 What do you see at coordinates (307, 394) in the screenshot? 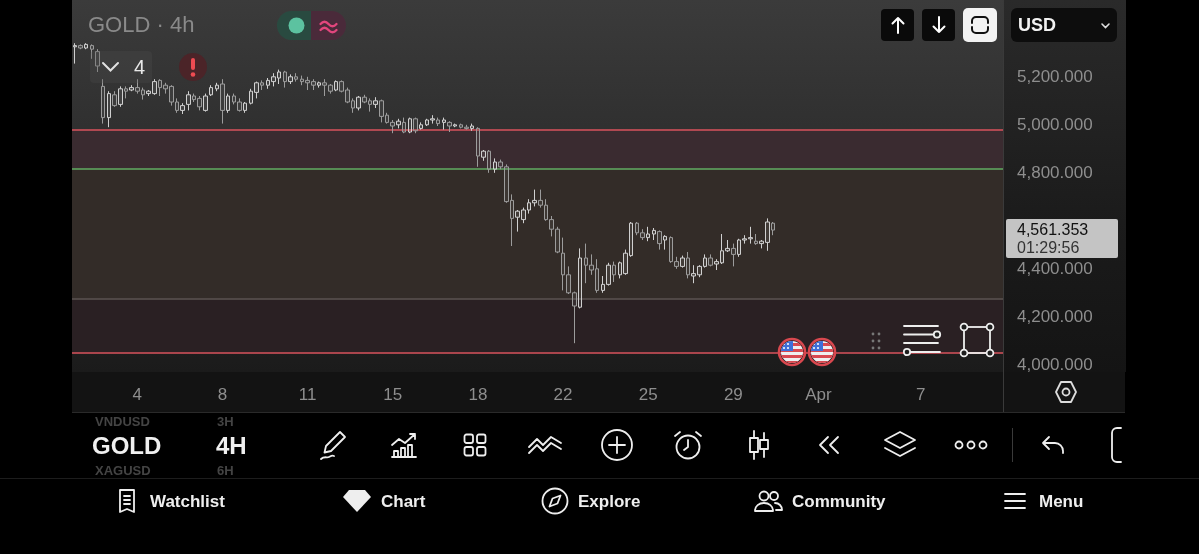
I see `x-tick-label: 11` at bounding box center [307, 394].